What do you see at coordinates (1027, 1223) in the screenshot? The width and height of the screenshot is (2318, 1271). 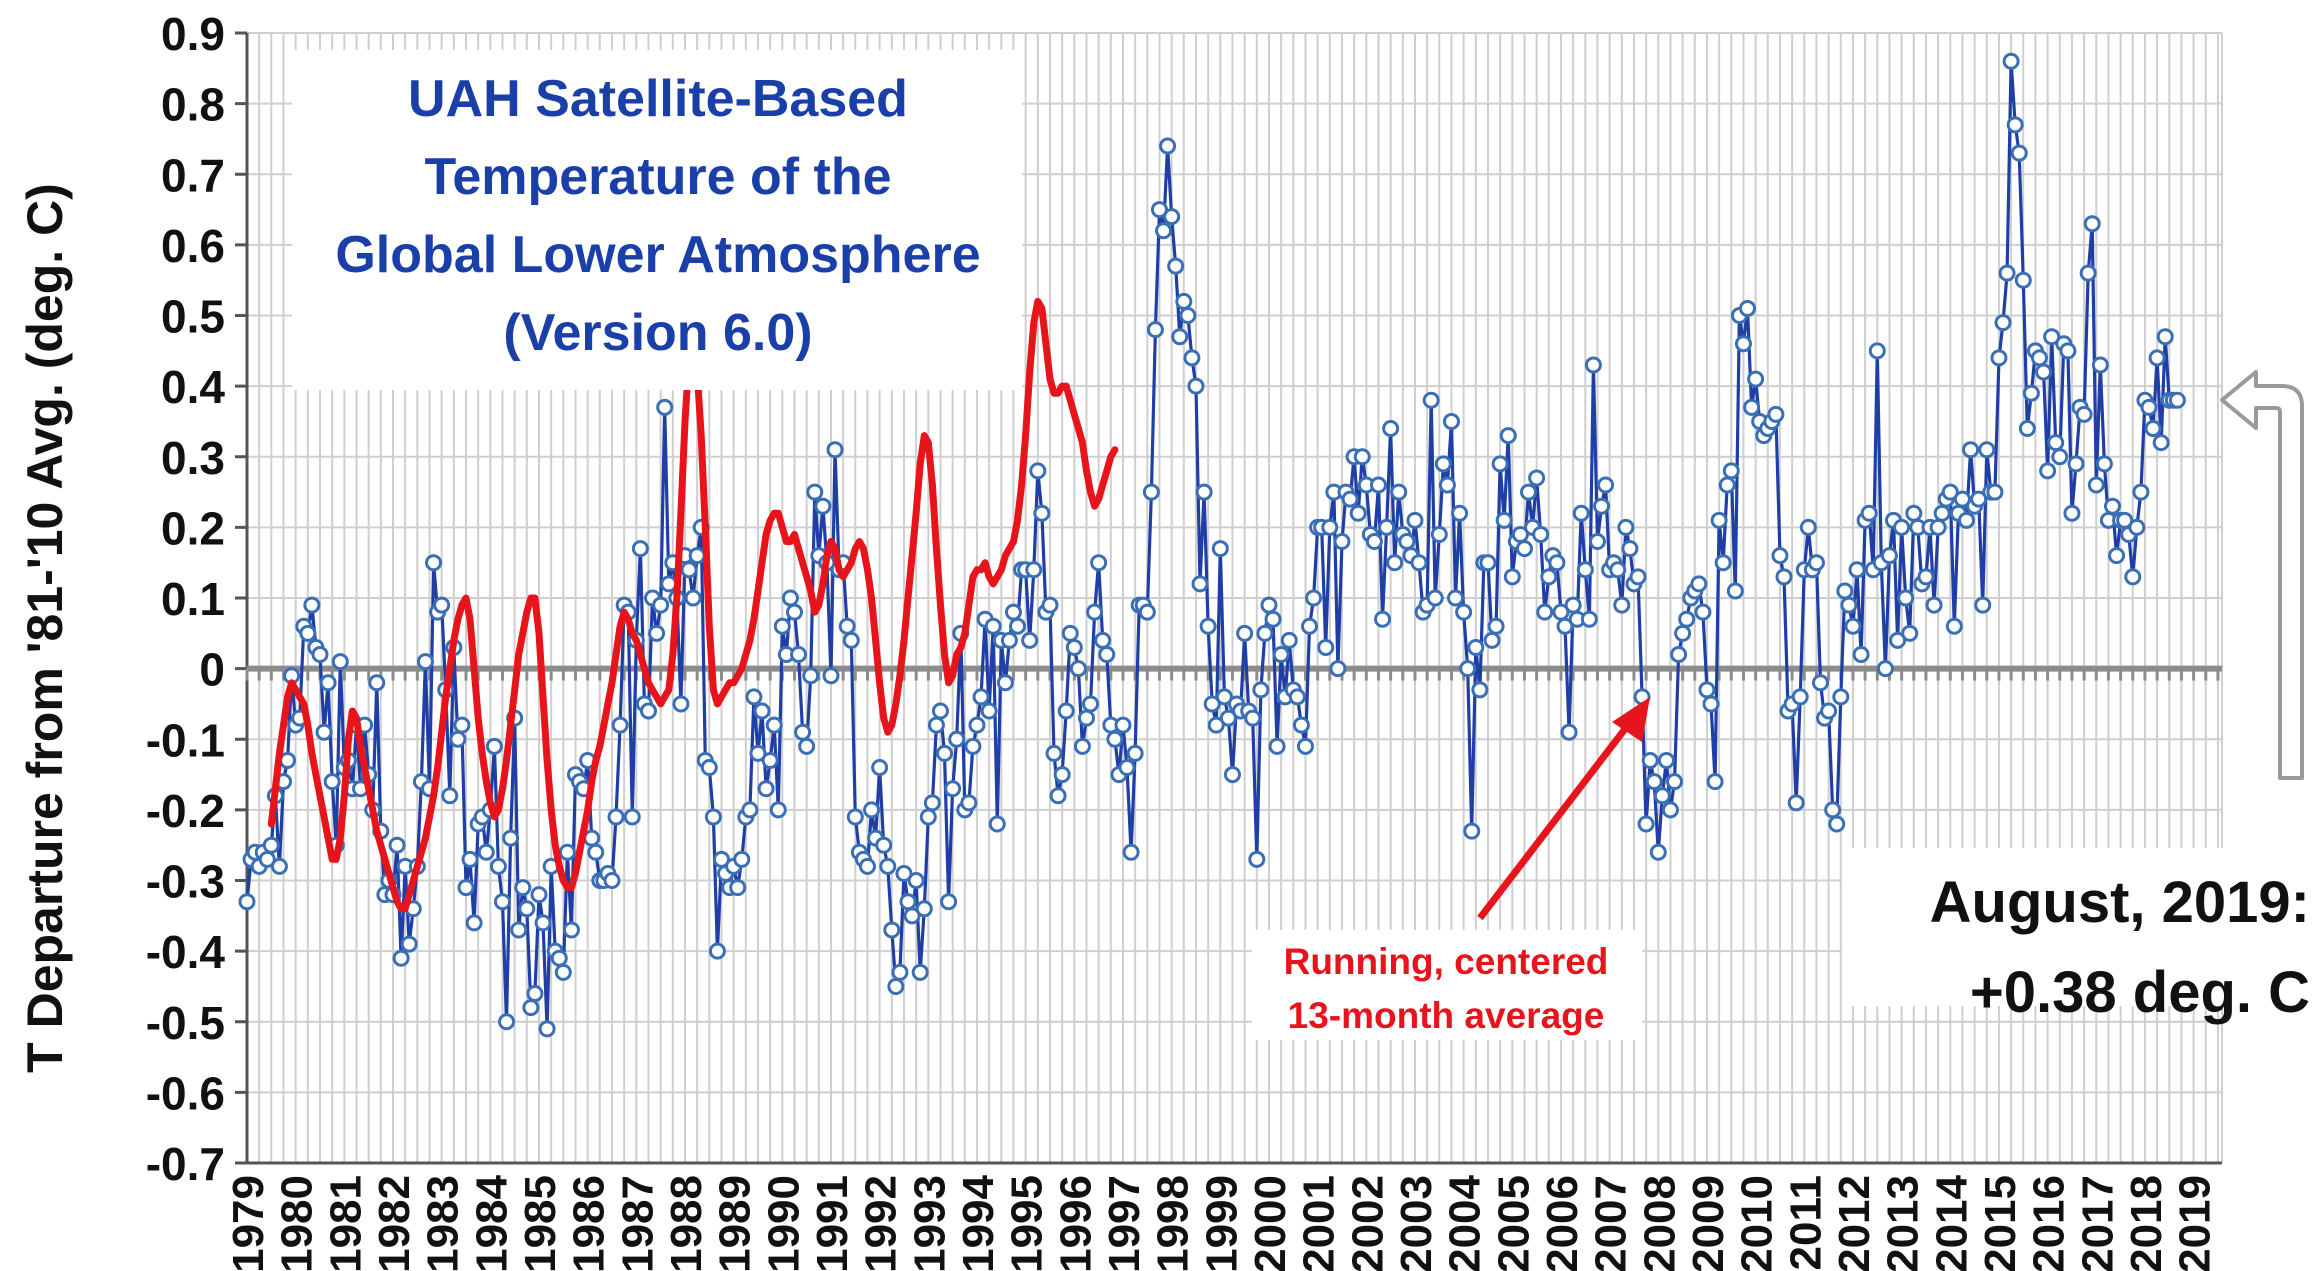 I see `x-tick-label: 1995` at bounding box center [1027, 1223].